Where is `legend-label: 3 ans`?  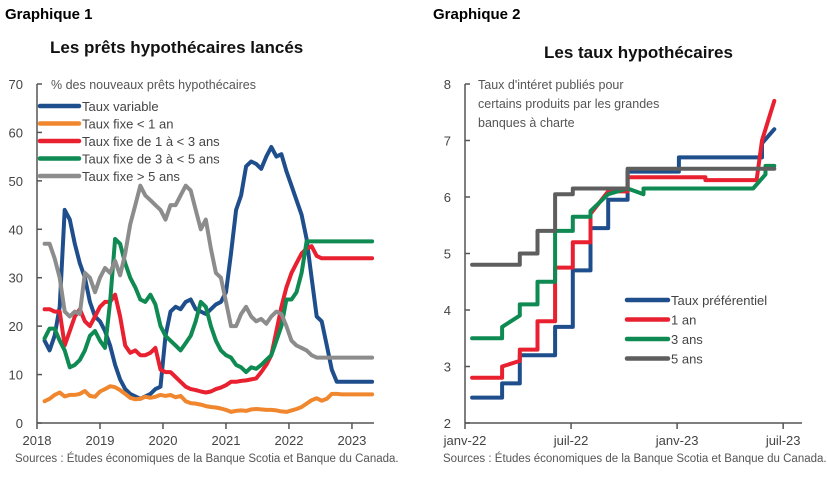
legend-label: 3 ans is located at coordinates (687, 339).